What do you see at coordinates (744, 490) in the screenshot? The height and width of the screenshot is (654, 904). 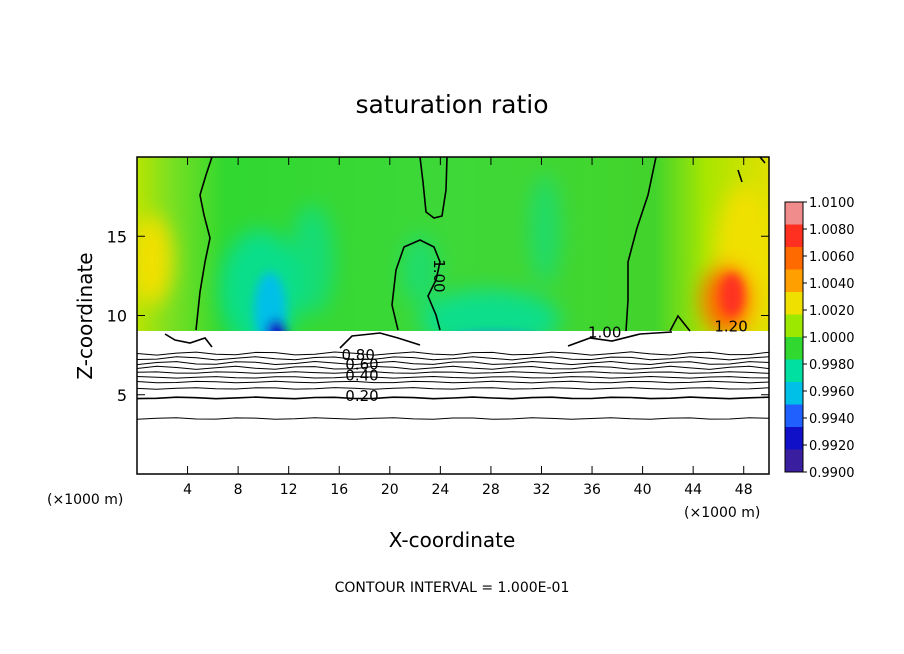 I see `x-tick-label: 48` at bounding box center [744, 490].